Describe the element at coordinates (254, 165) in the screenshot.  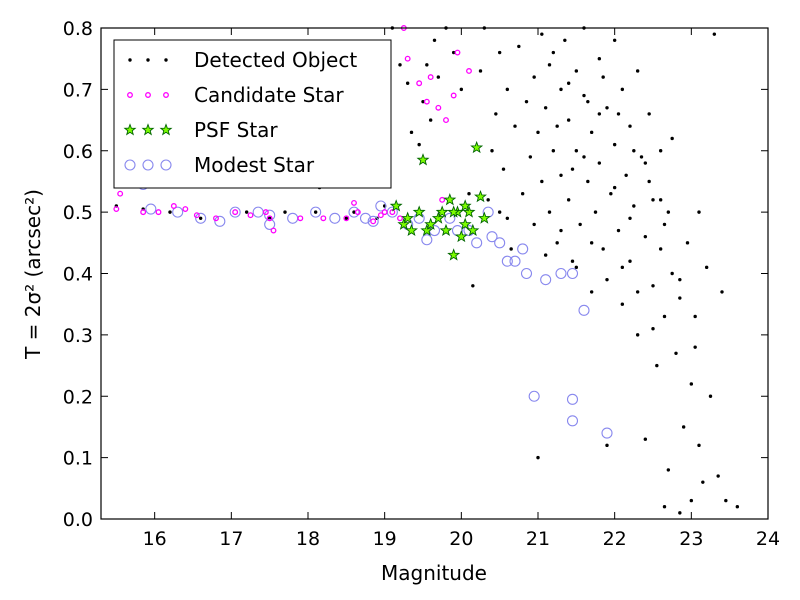
I see `legend-label: Modest Star` at that location.